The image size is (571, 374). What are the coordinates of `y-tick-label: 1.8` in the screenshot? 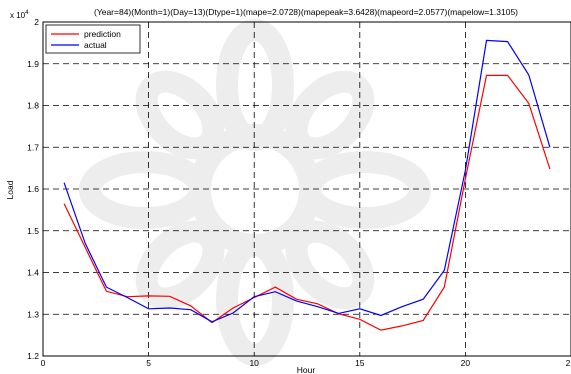 It's located at (33, 106).